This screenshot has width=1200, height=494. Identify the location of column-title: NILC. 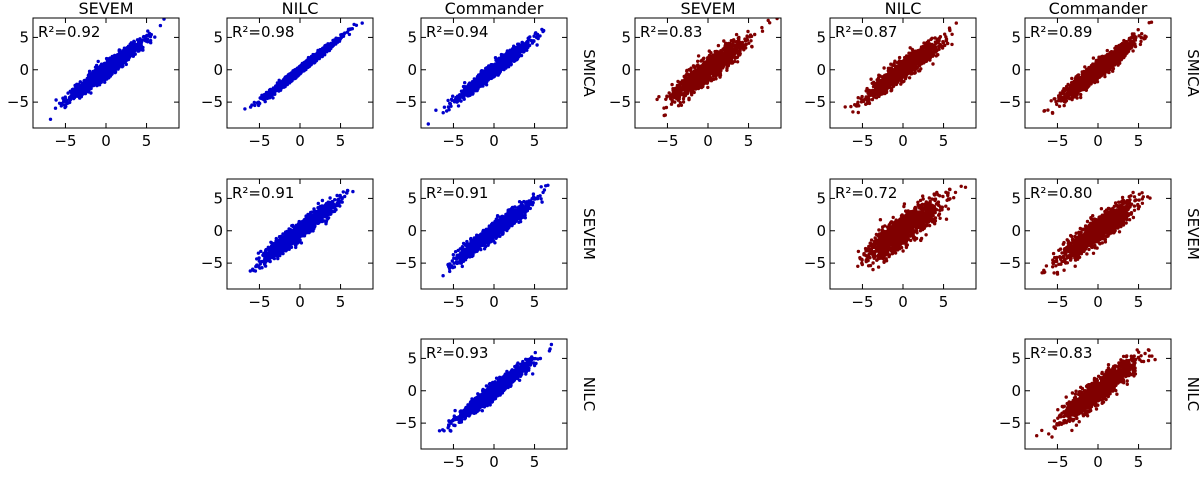
(300, 9).